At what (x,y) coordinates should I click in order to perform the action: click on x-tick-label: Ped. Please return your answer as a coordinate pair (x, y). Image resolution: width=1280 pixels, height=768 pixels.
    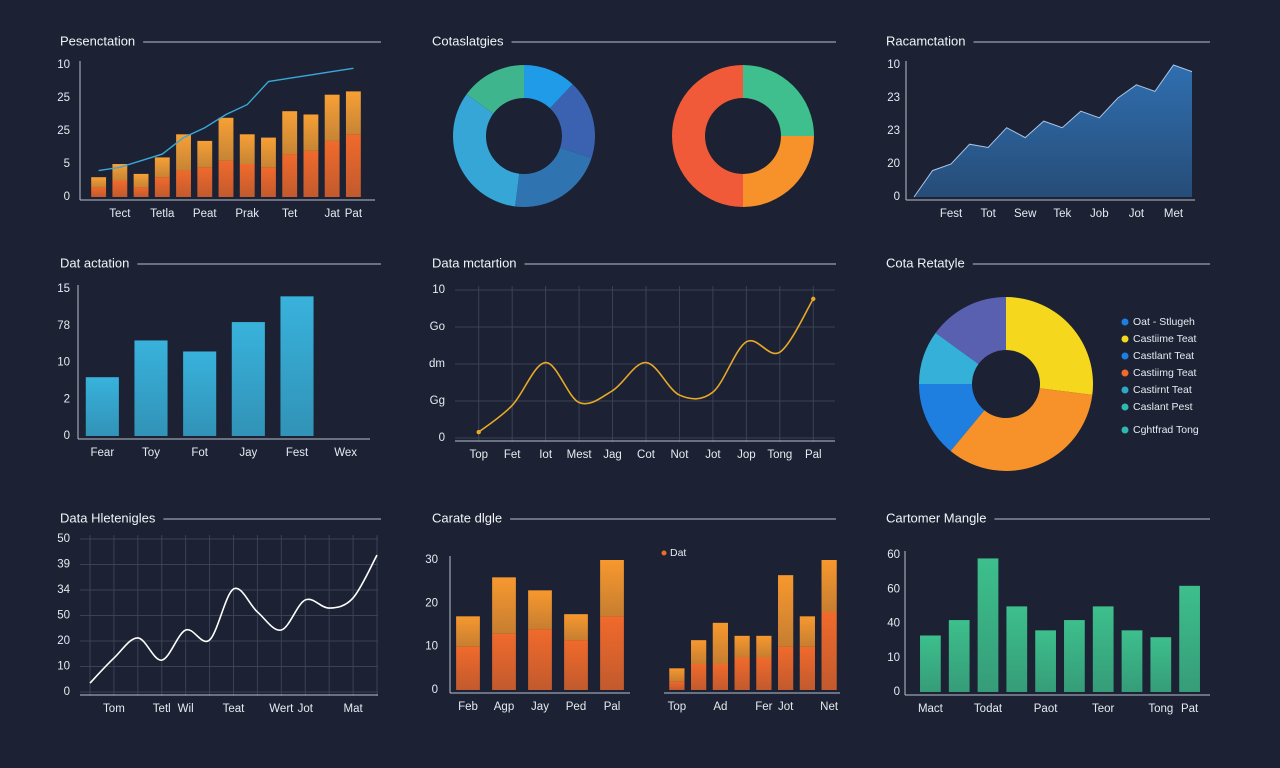
    Looking at the image, I should click on (576, 707).